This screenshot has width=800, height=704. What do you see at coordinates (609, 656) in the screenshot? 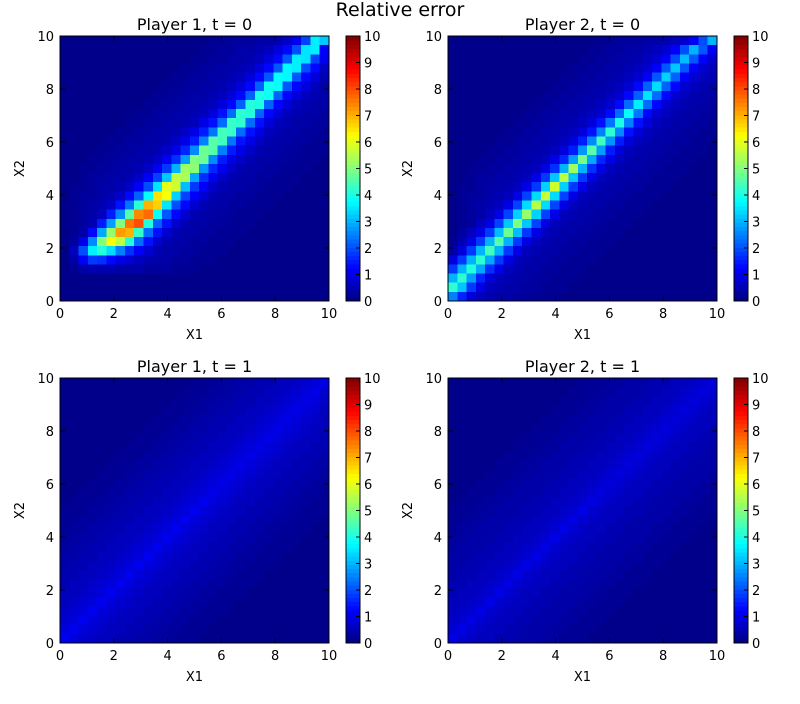
I see `x-tick-label: 6` at bounding box center [609, 656].